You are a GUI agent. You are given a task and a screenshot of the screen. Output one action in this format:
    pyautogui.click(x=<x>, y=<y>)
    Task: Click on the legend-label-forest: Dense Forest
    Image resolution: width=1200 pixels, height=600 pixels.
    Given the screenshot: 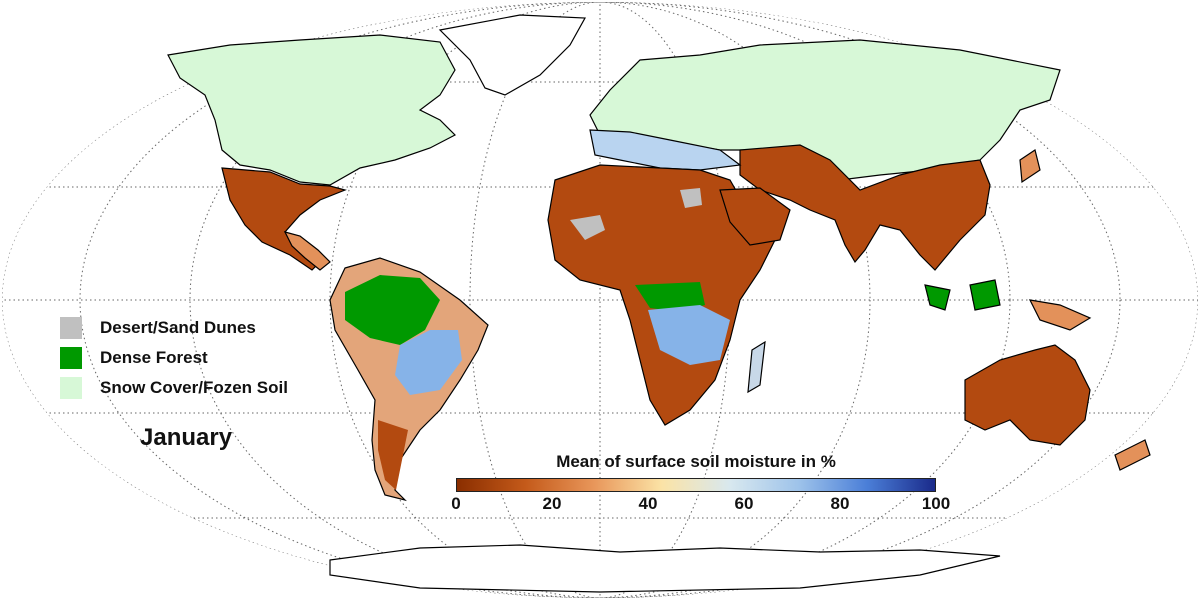 What is the action you would take?
    pyautogui.click(x=154, y=357)
    